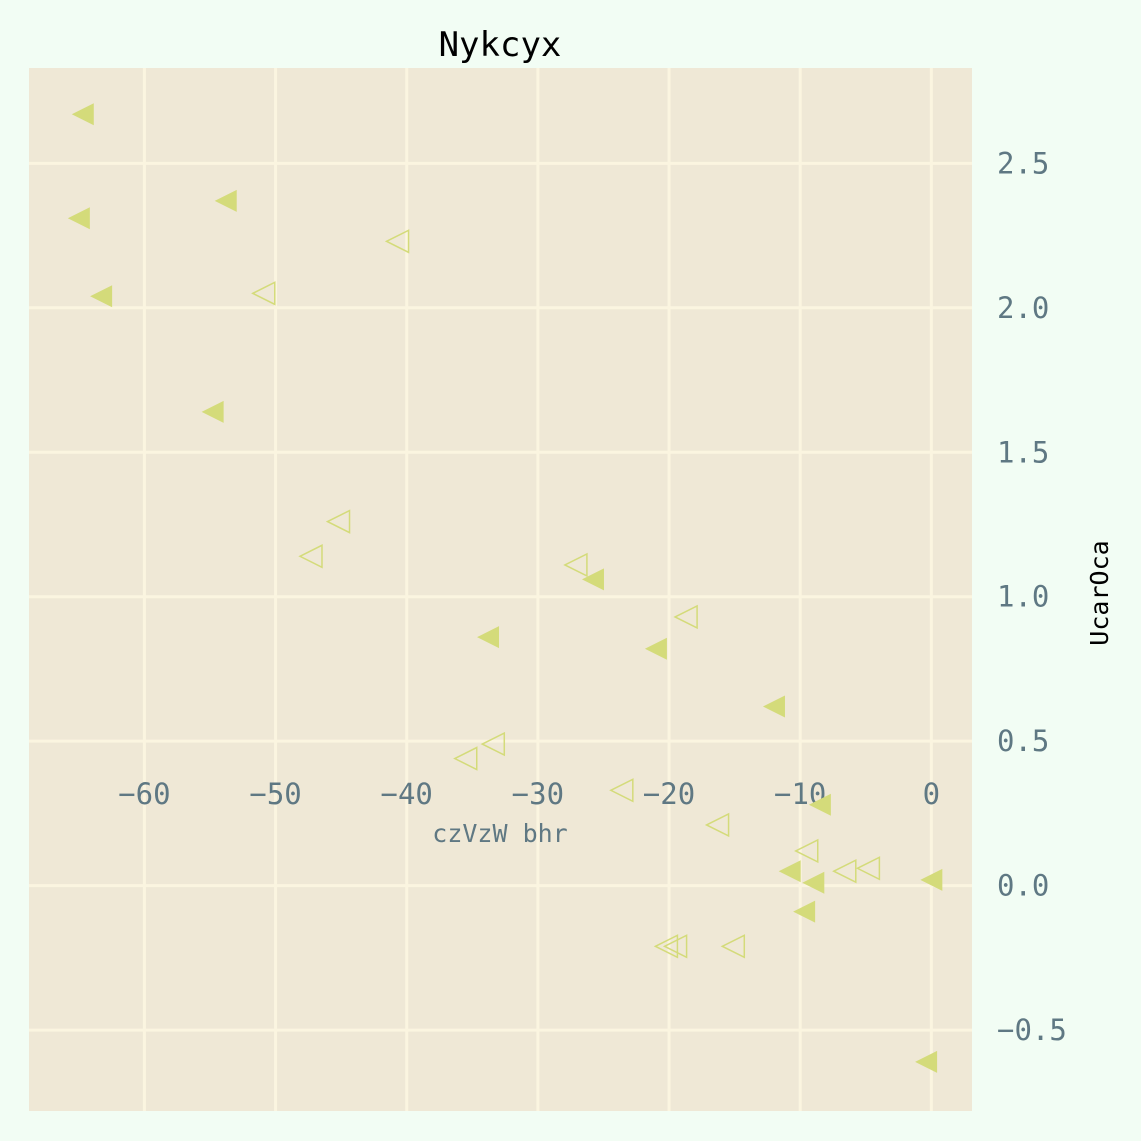  Describe the element at coordinates (1023, 452) in the screenshot. I see `y-tick-label: 1.5` at that location.